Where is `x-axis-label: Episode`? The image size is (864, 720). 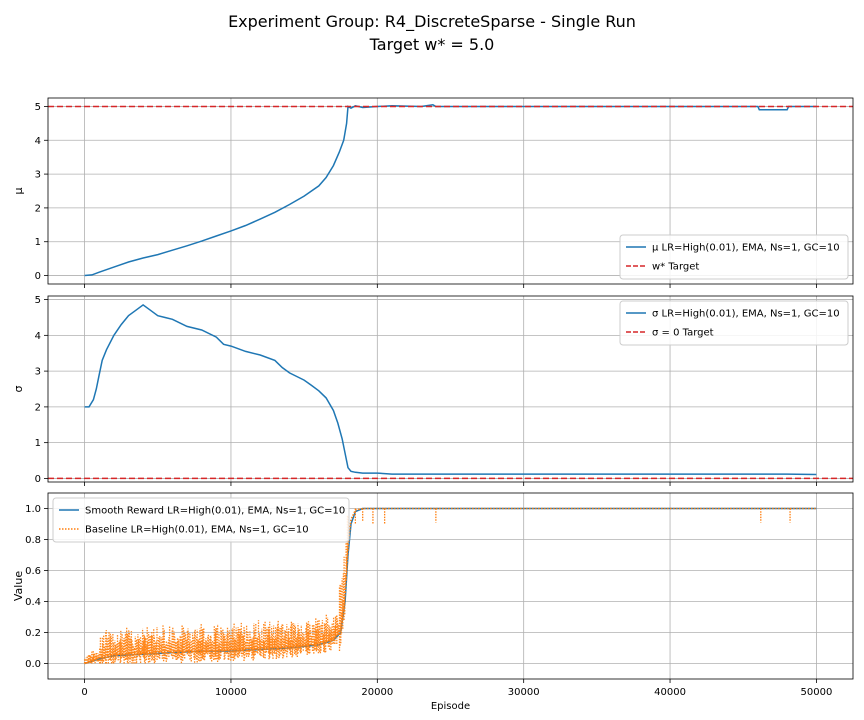
x-axis-label: Episode is located at coordinates (450, 706).